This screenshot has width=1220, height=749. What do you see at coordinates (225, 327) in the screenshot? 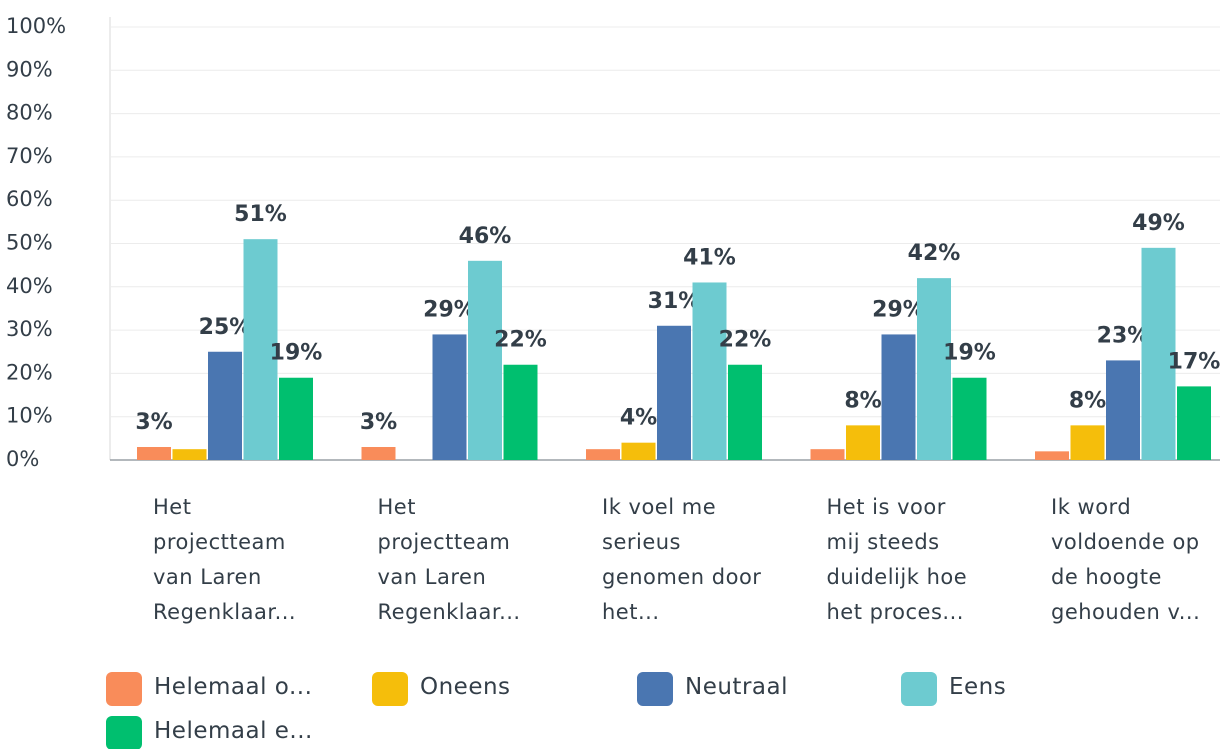
I see `data-label: 25%` at bounding box center [225, 327].